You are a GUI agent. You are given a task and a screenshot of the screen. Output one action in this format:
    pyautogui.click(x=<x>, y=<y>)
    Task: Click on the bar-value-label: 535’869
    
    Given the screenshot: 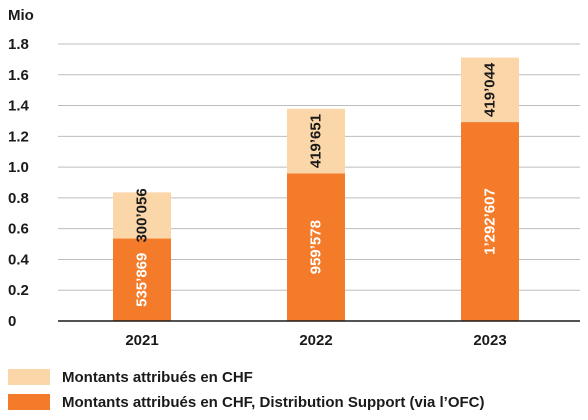 What is the action you would take?
    pyautogui.click(x=142, y=280)
    